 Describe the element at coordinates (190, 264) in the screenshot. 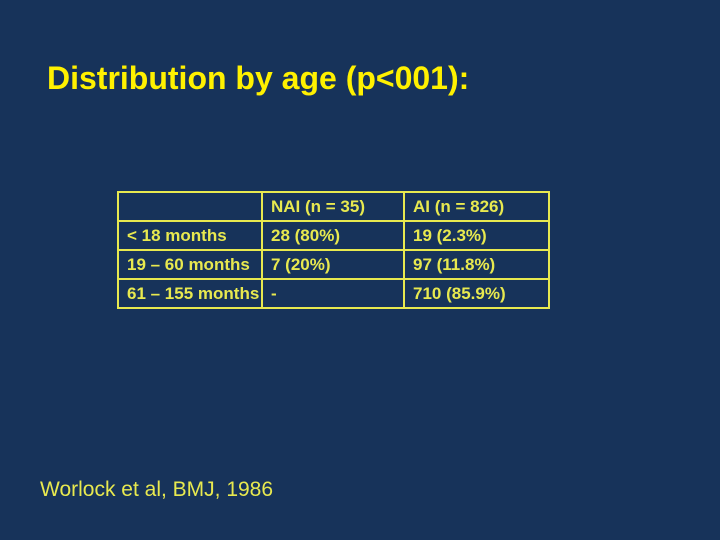

I see `row-label: 19 – 60 months` at that location.